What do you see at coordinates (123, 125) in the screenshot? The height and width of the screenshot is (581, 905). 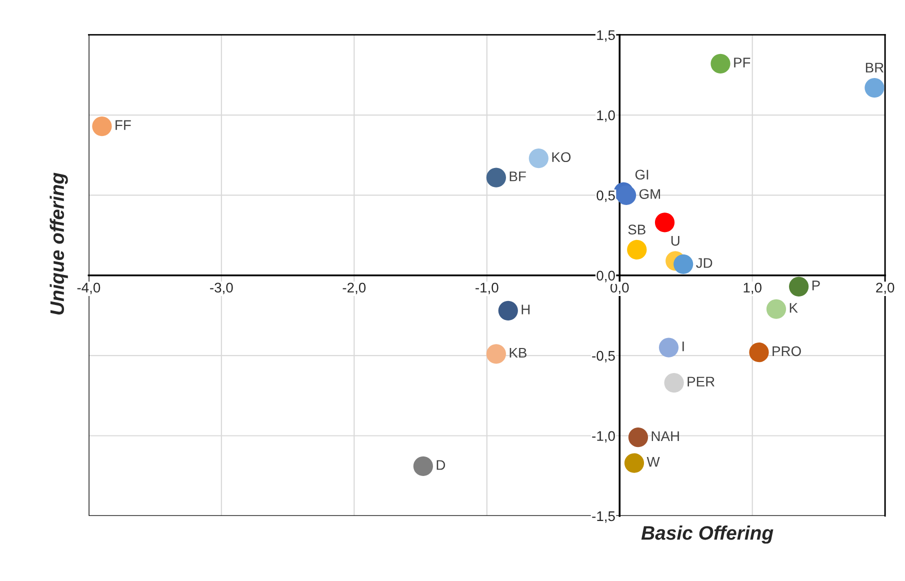 I see `series-label: FF` at bounding box center [123, 125].